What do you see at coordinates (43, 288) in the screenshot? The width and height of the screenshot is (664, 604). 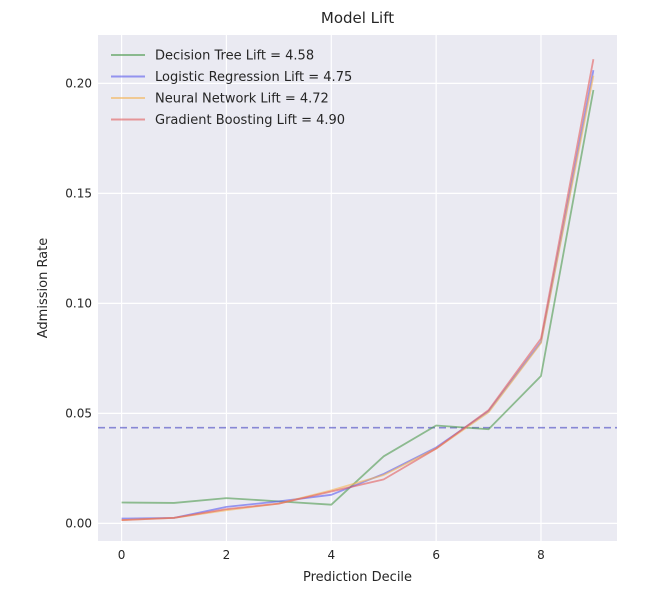 I see `y-axis-label: Admission Rate` at bounding box center [43, 288].